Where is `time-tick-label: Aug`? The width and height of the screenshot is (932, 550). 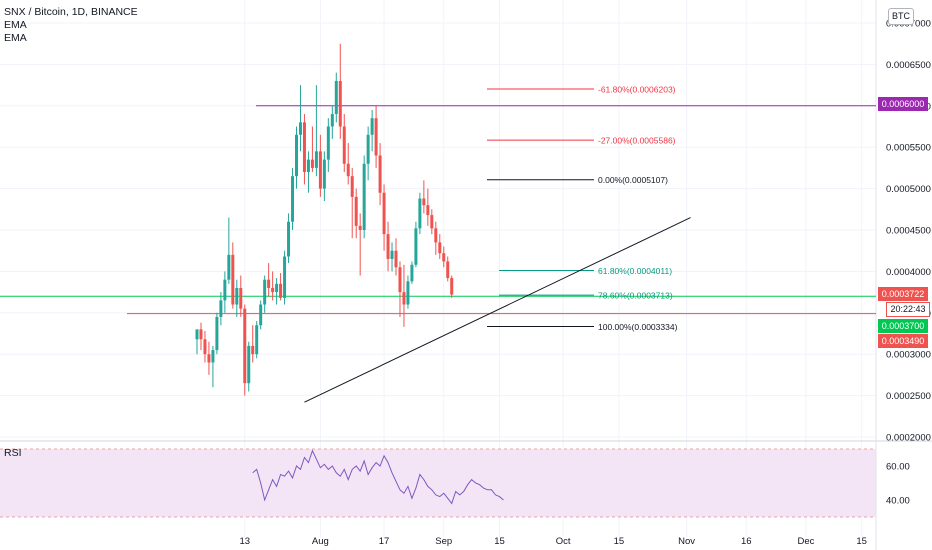 time-tick-label: Aug is located at coordinates (320, 541).